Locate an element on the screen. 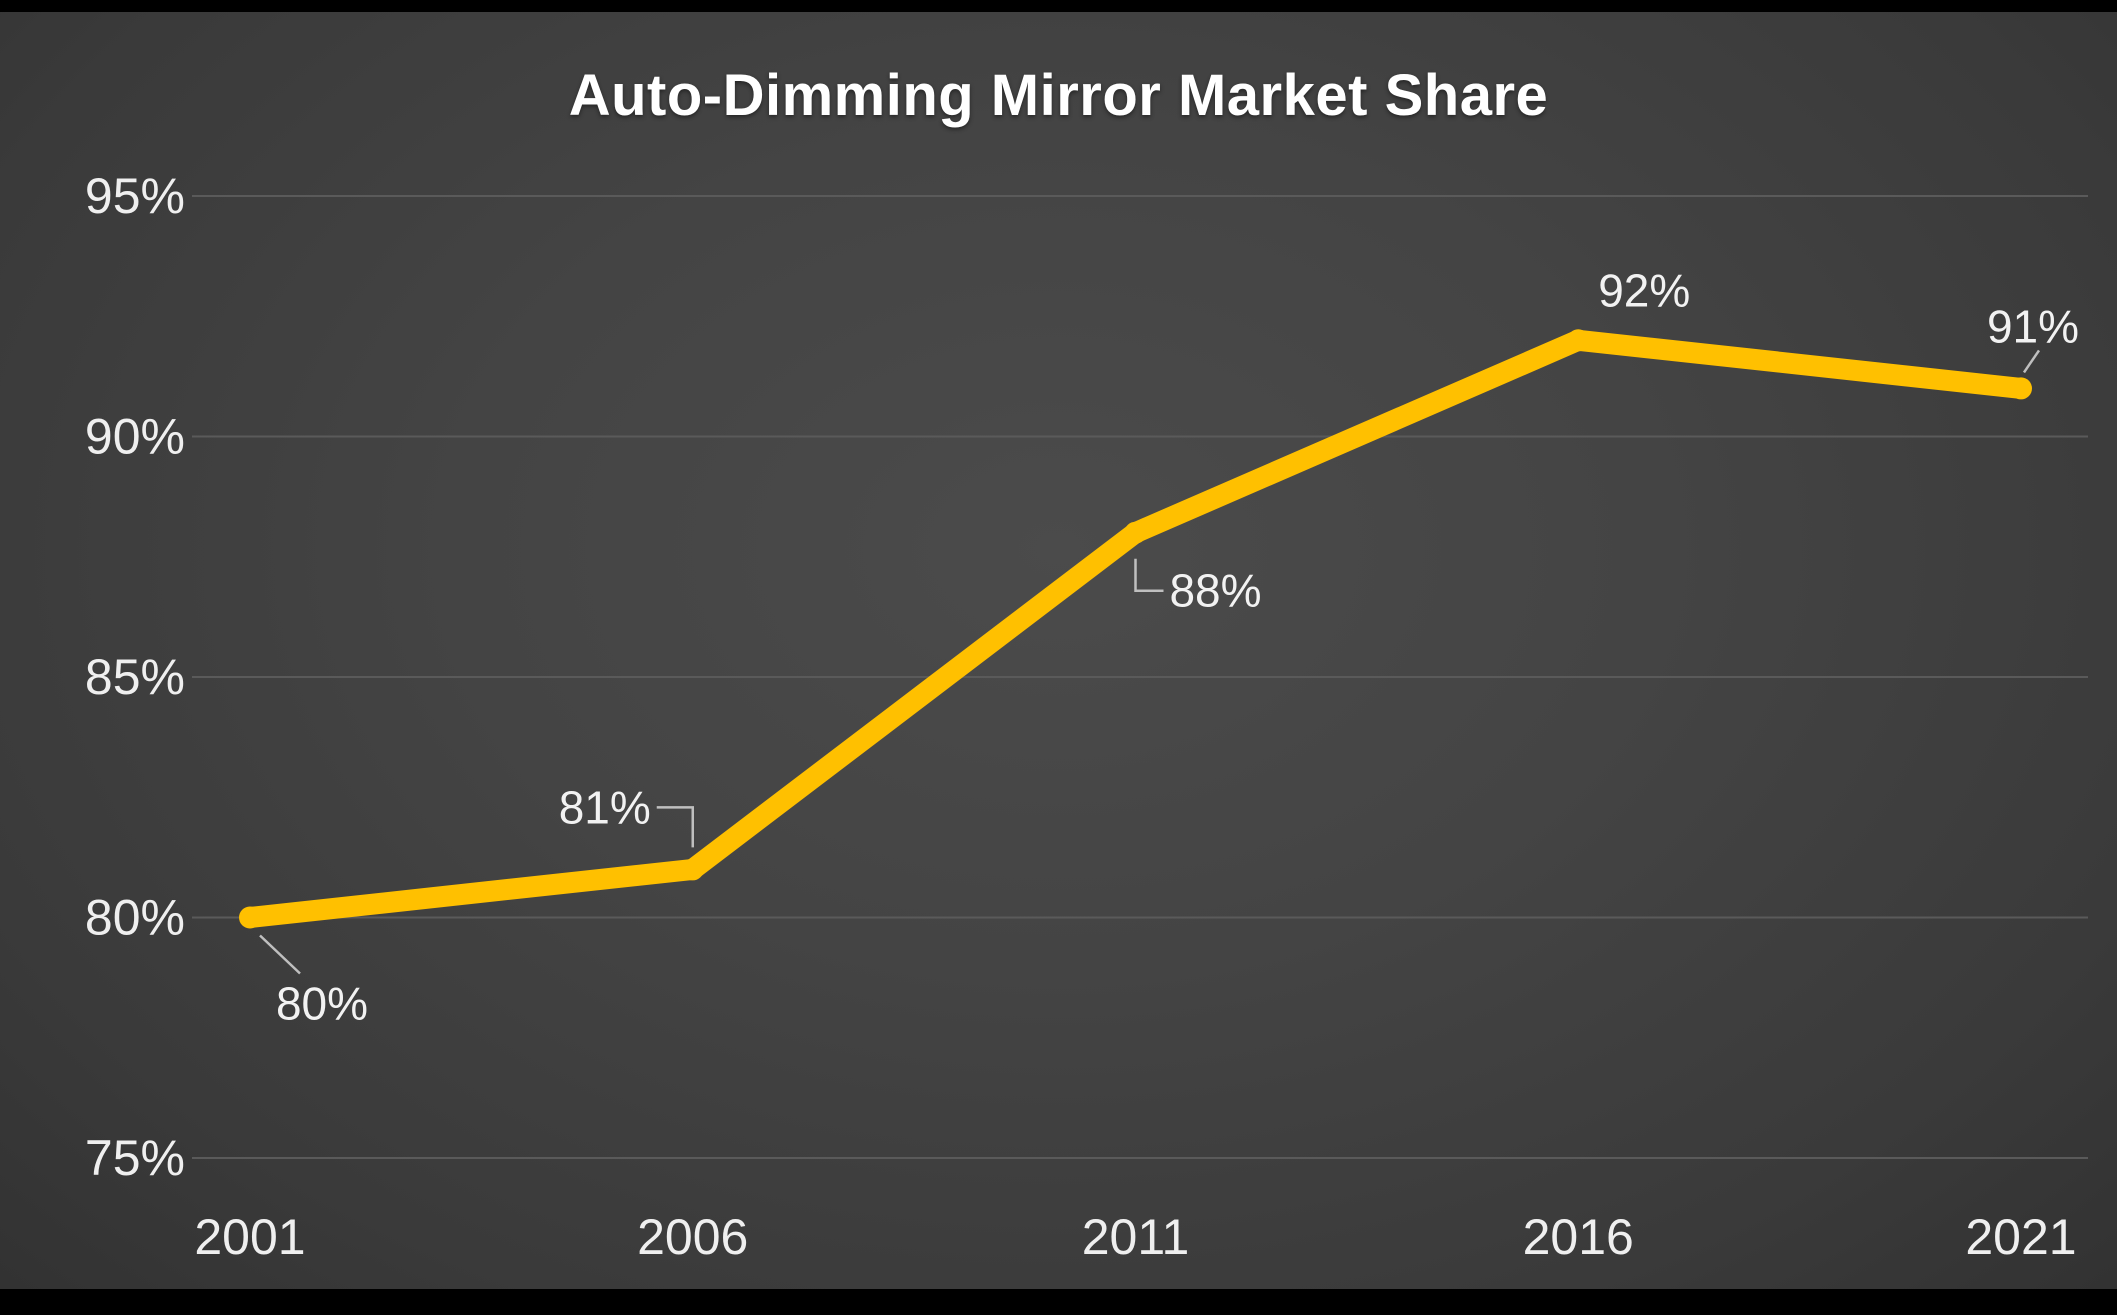 This screenshot has height=1315, width=2117. x-tick-label: 2001 is located at coordinates (249, 1237).